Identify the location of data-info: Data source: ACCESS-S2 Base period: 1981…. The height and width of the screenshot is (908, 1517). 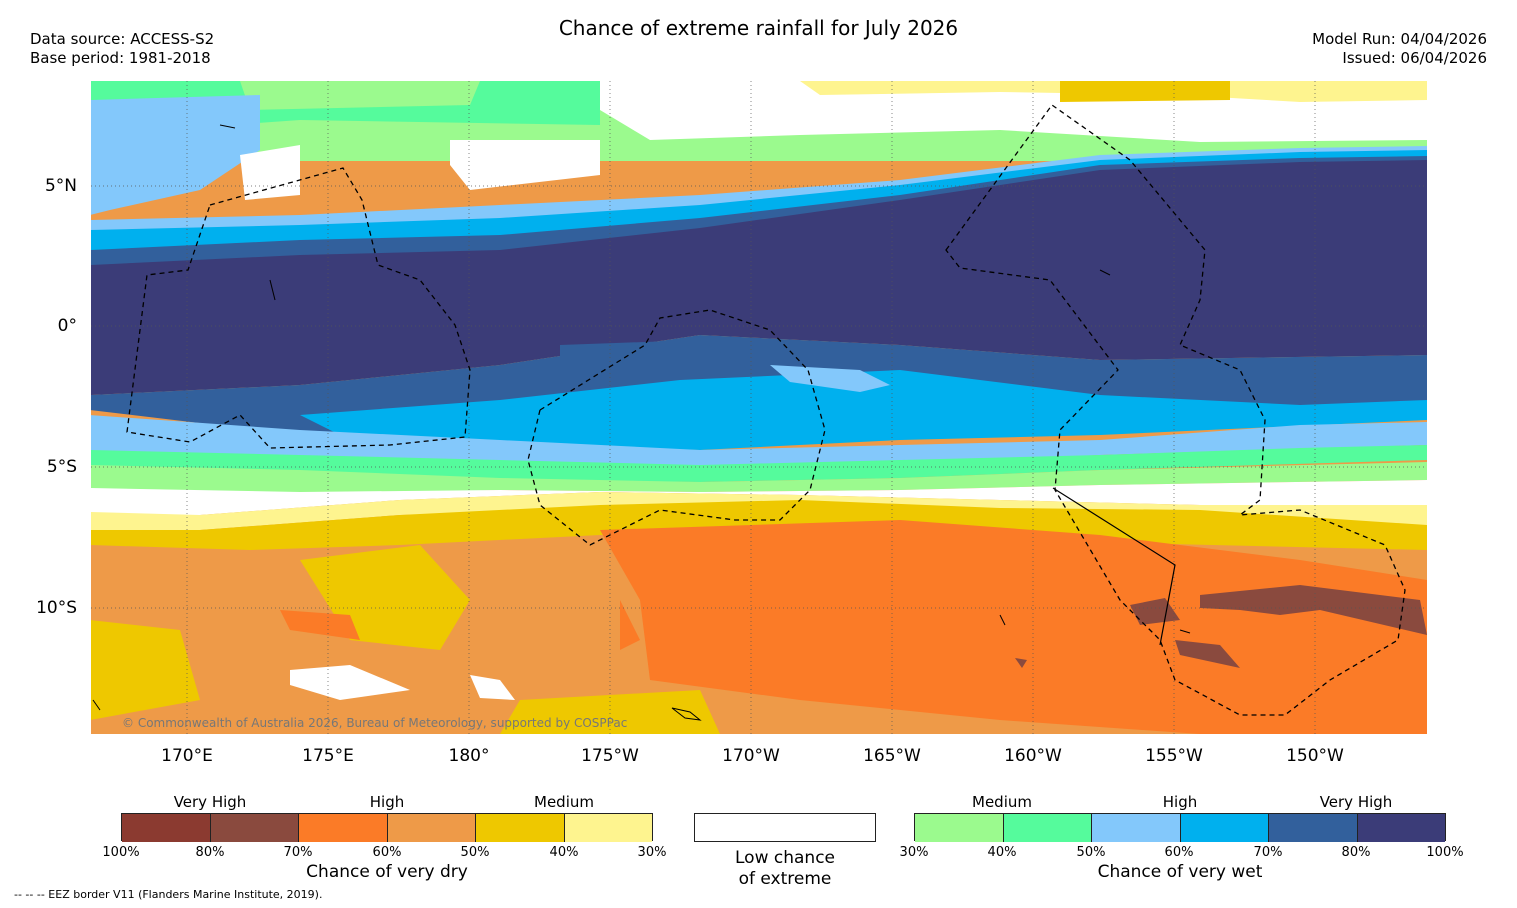
(122, 49).